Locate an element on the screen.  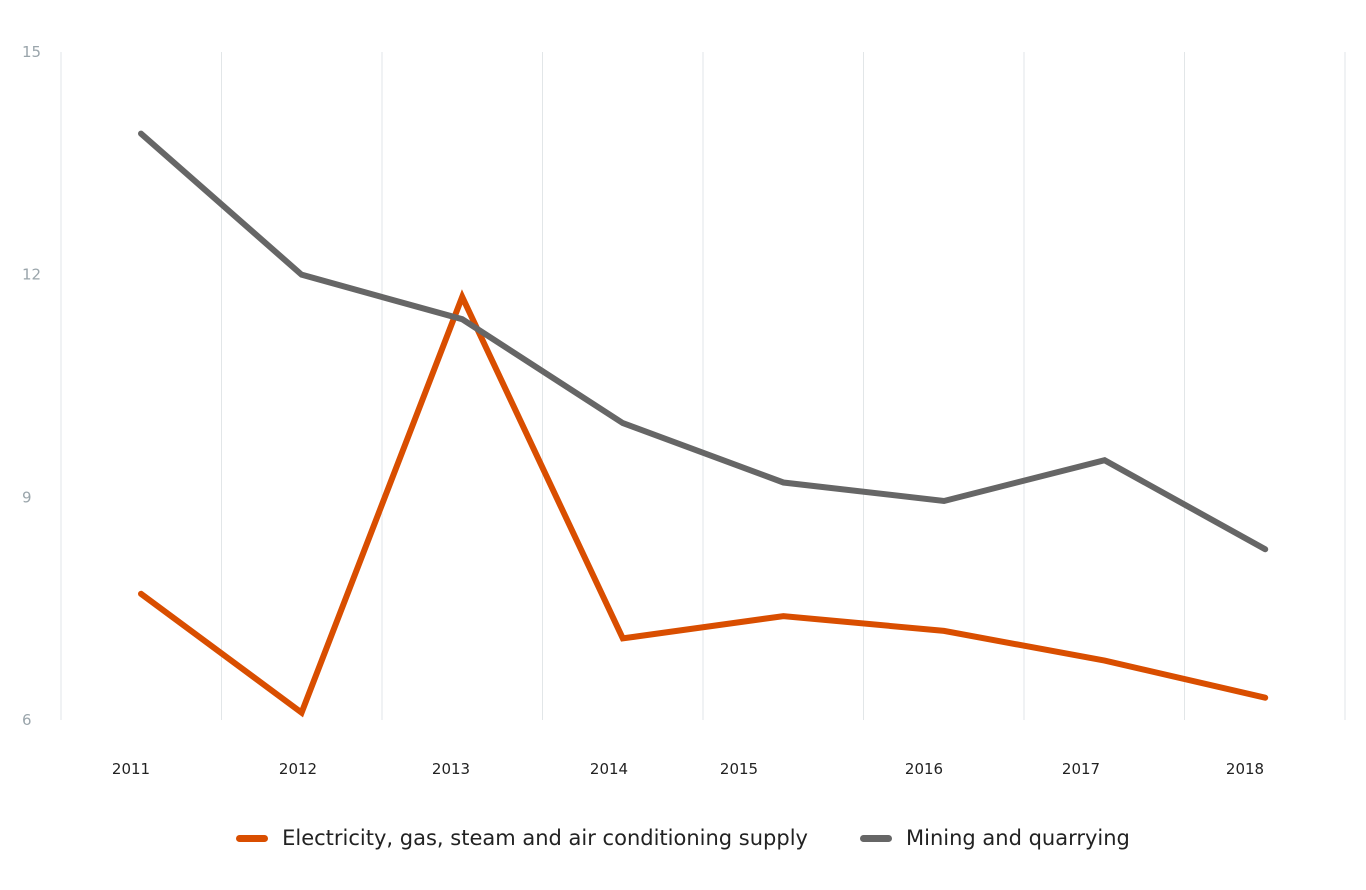
y-tick-label: 12 is located at coordinates (31, 275).